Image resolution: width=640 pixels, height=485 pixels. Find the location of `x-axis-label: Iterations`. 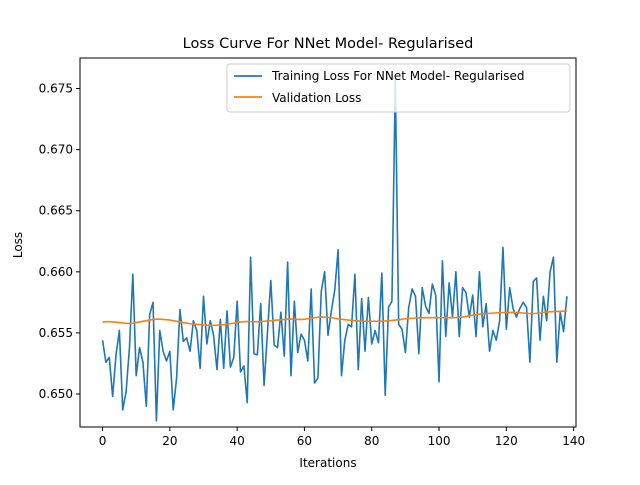

x-axis-label: Iterations is located at coordinates (327, 463).